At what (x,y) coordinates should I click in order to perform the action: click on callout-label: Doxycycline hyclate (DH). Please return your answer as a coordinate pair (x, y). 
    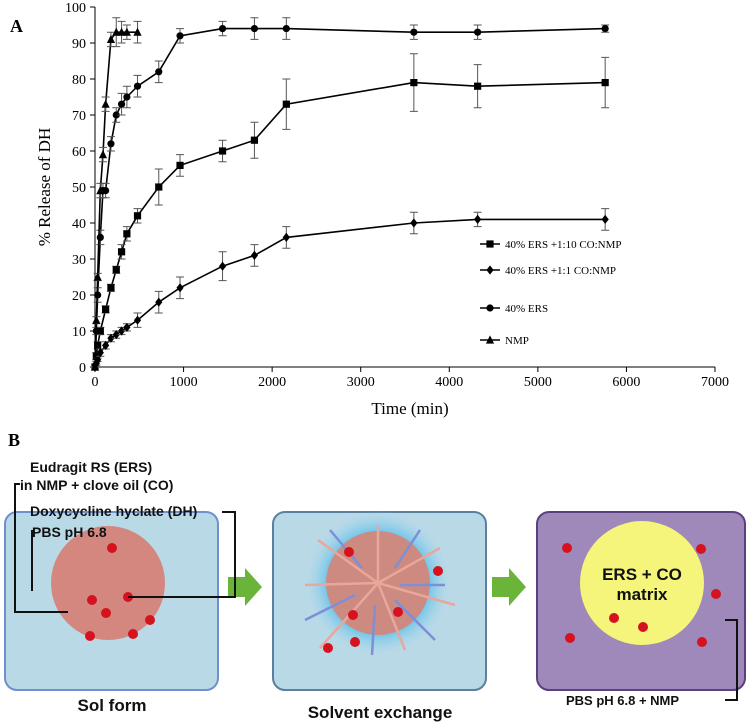
    Looking at the image, I should click on (113, 511).